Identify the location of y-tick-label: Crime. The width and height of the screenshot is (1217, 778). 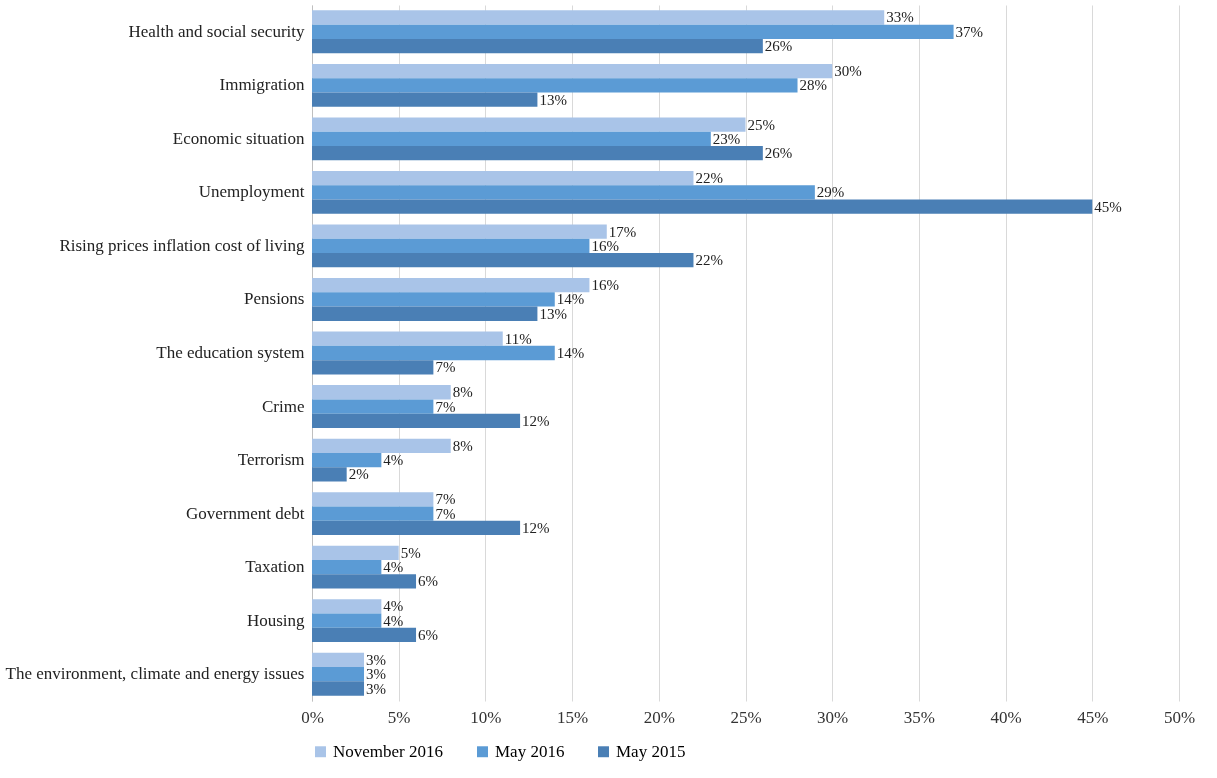
(283, 406).